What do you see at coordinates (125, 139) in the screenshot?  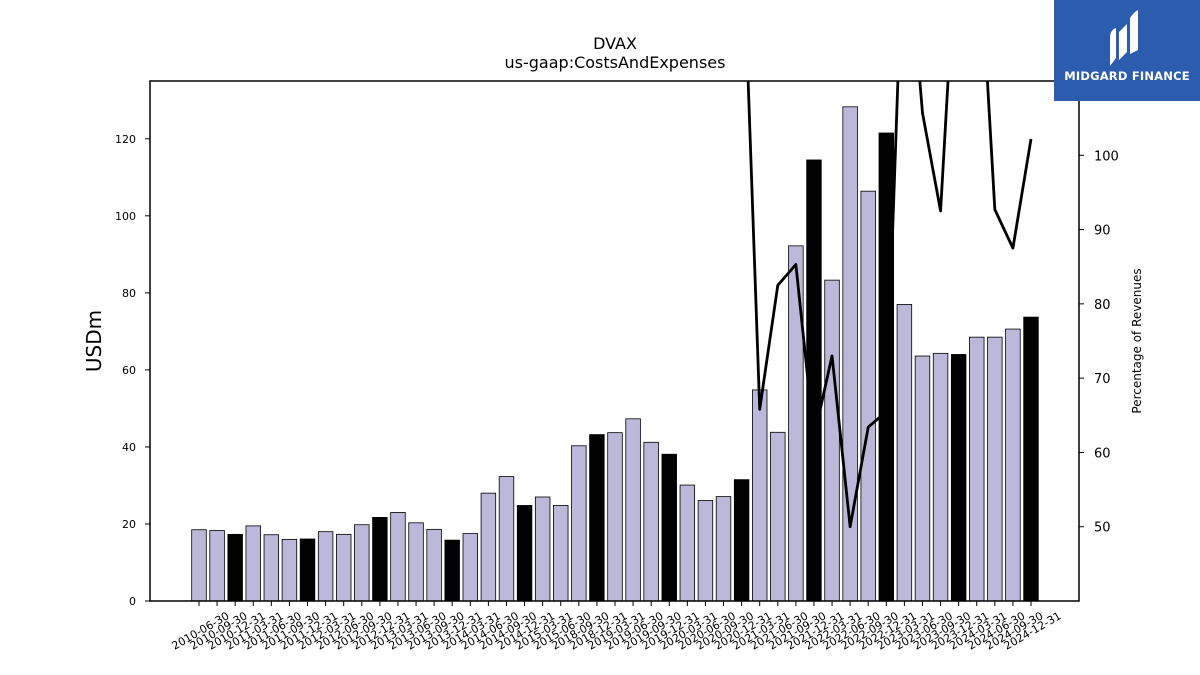 I see `y-tick-label: 120` at bounding box center [125, 139].